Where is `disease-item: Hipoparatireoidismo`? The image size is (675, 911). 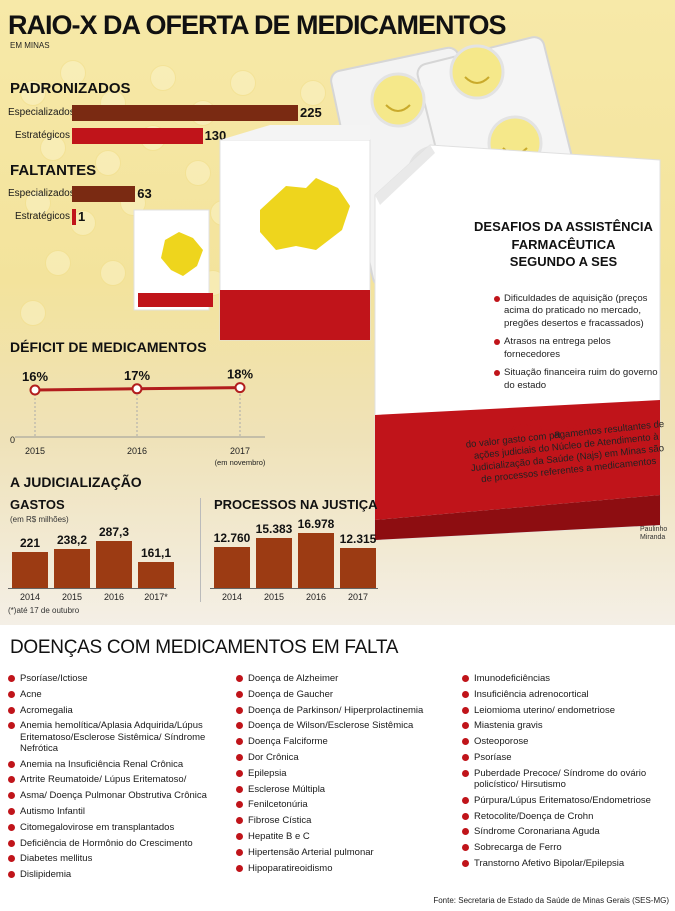
disease-item: Hipoparatireoidismo is located at coordinates (347, 868).